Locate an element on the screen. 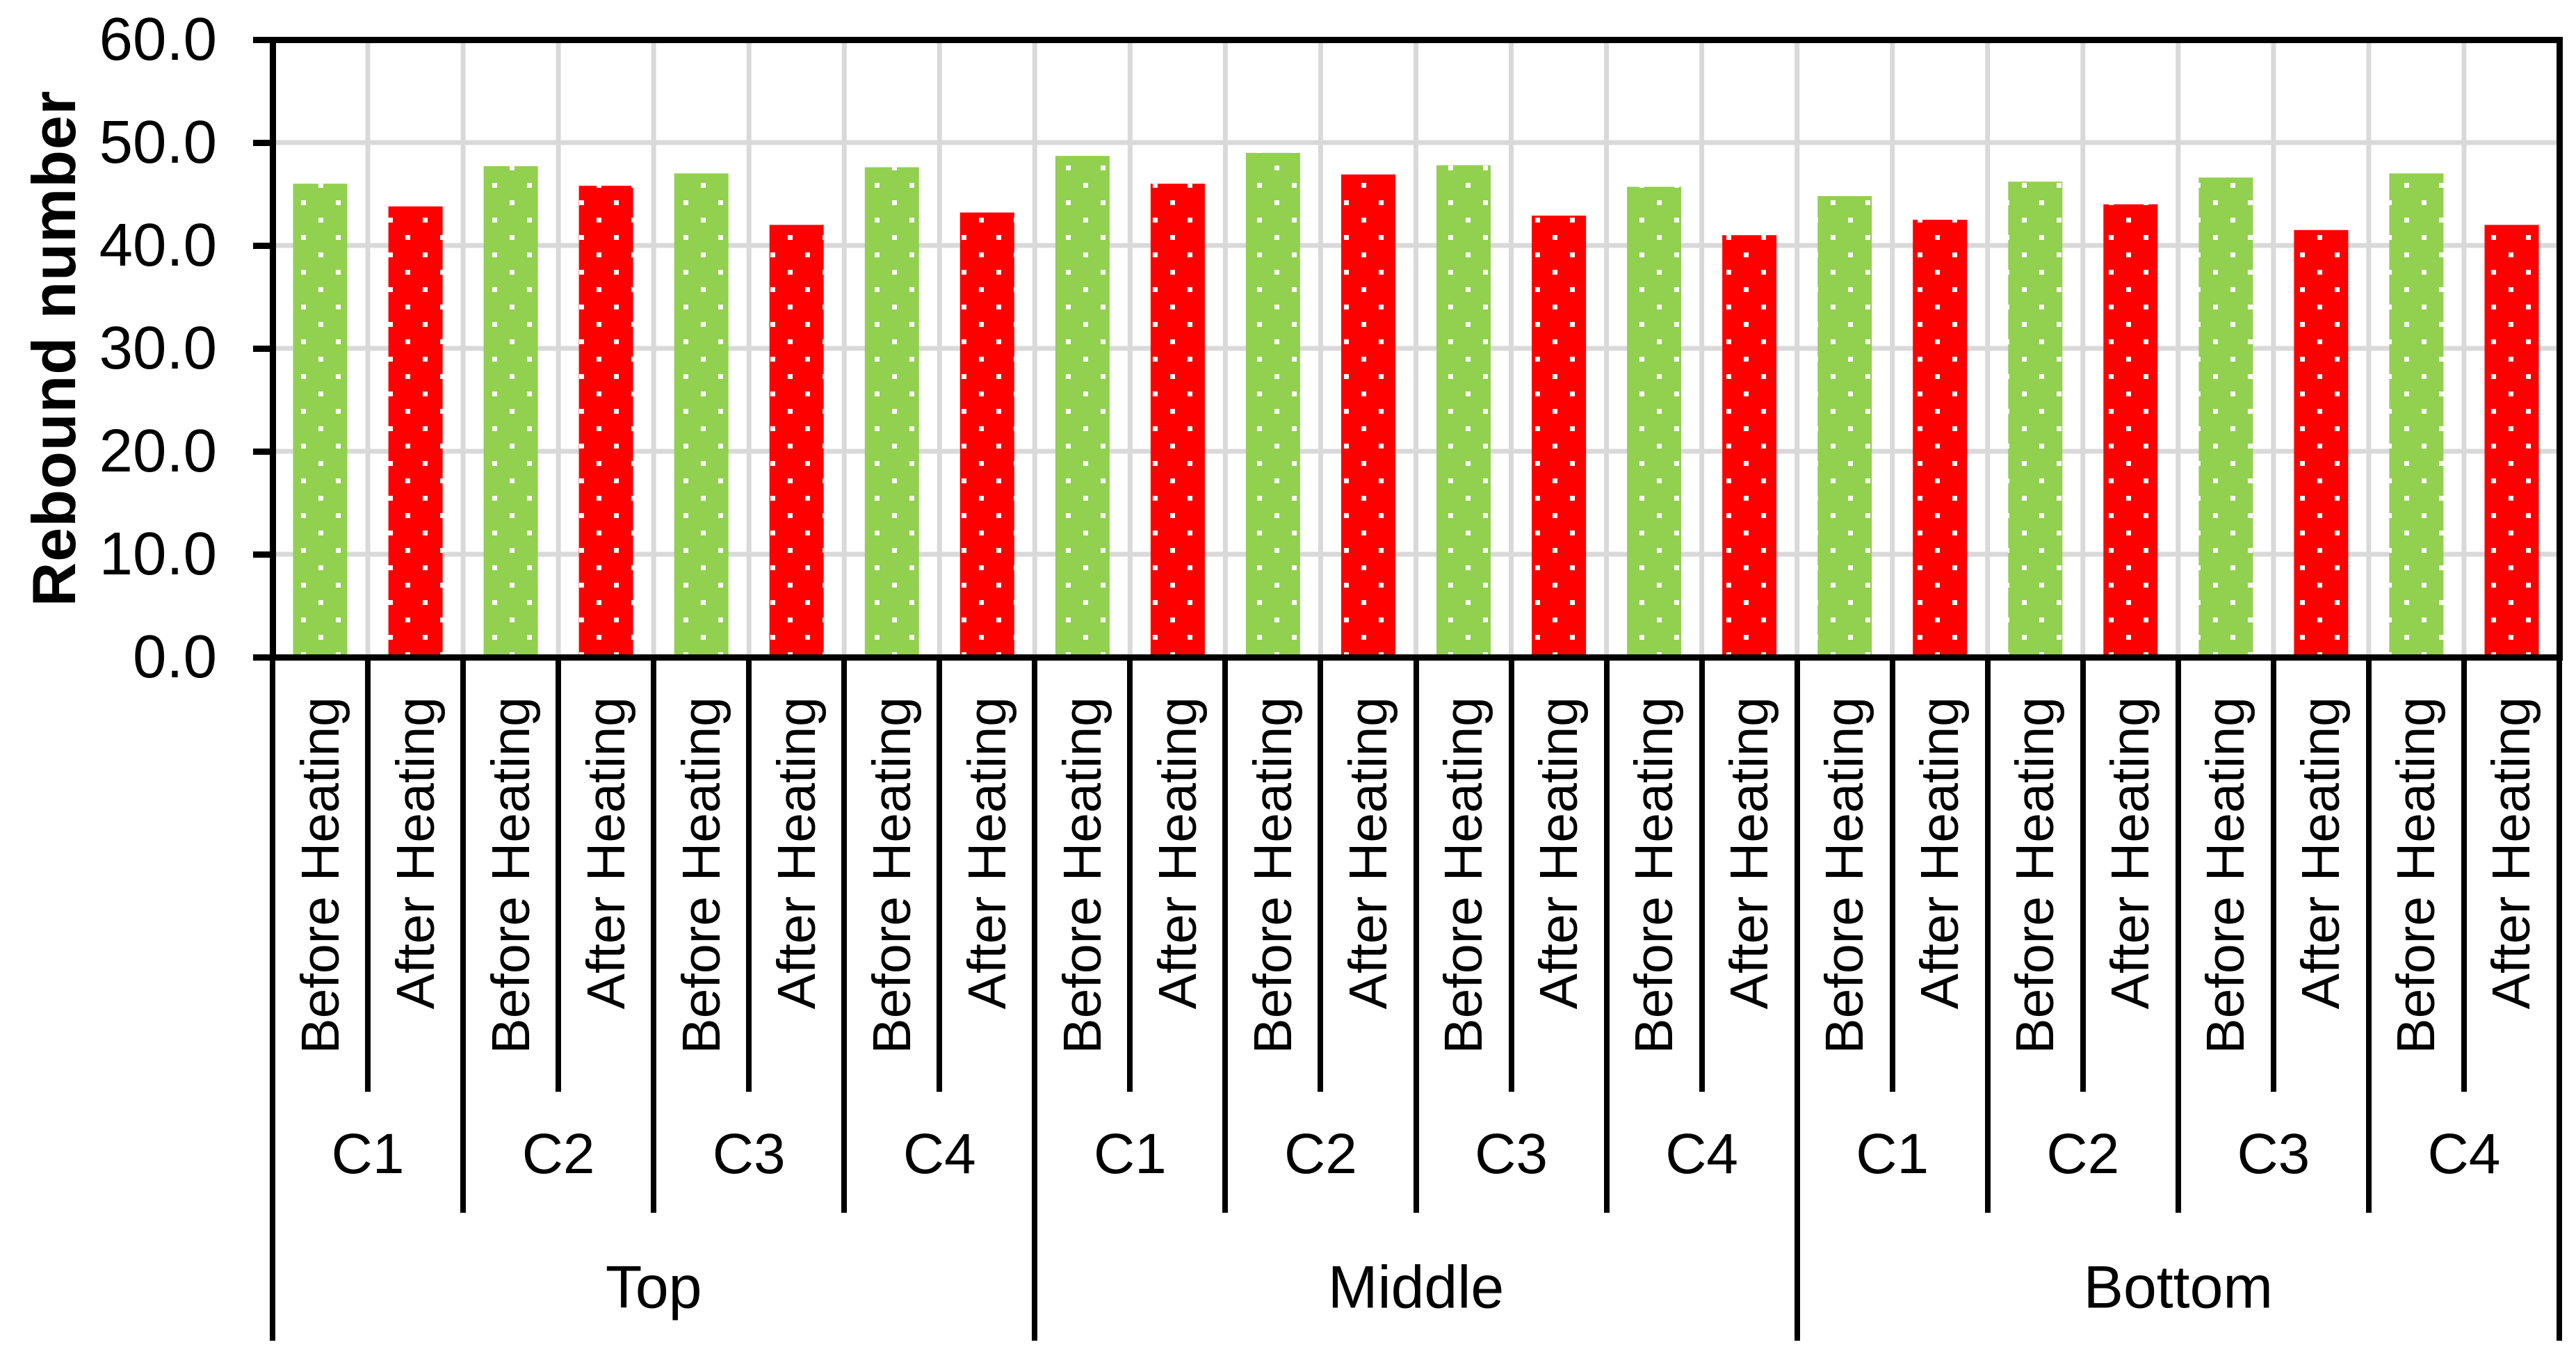 The width and height of the screenshot is (2576, 1356). bar-top-c4-after-heating is located at coordinates (986, 434).